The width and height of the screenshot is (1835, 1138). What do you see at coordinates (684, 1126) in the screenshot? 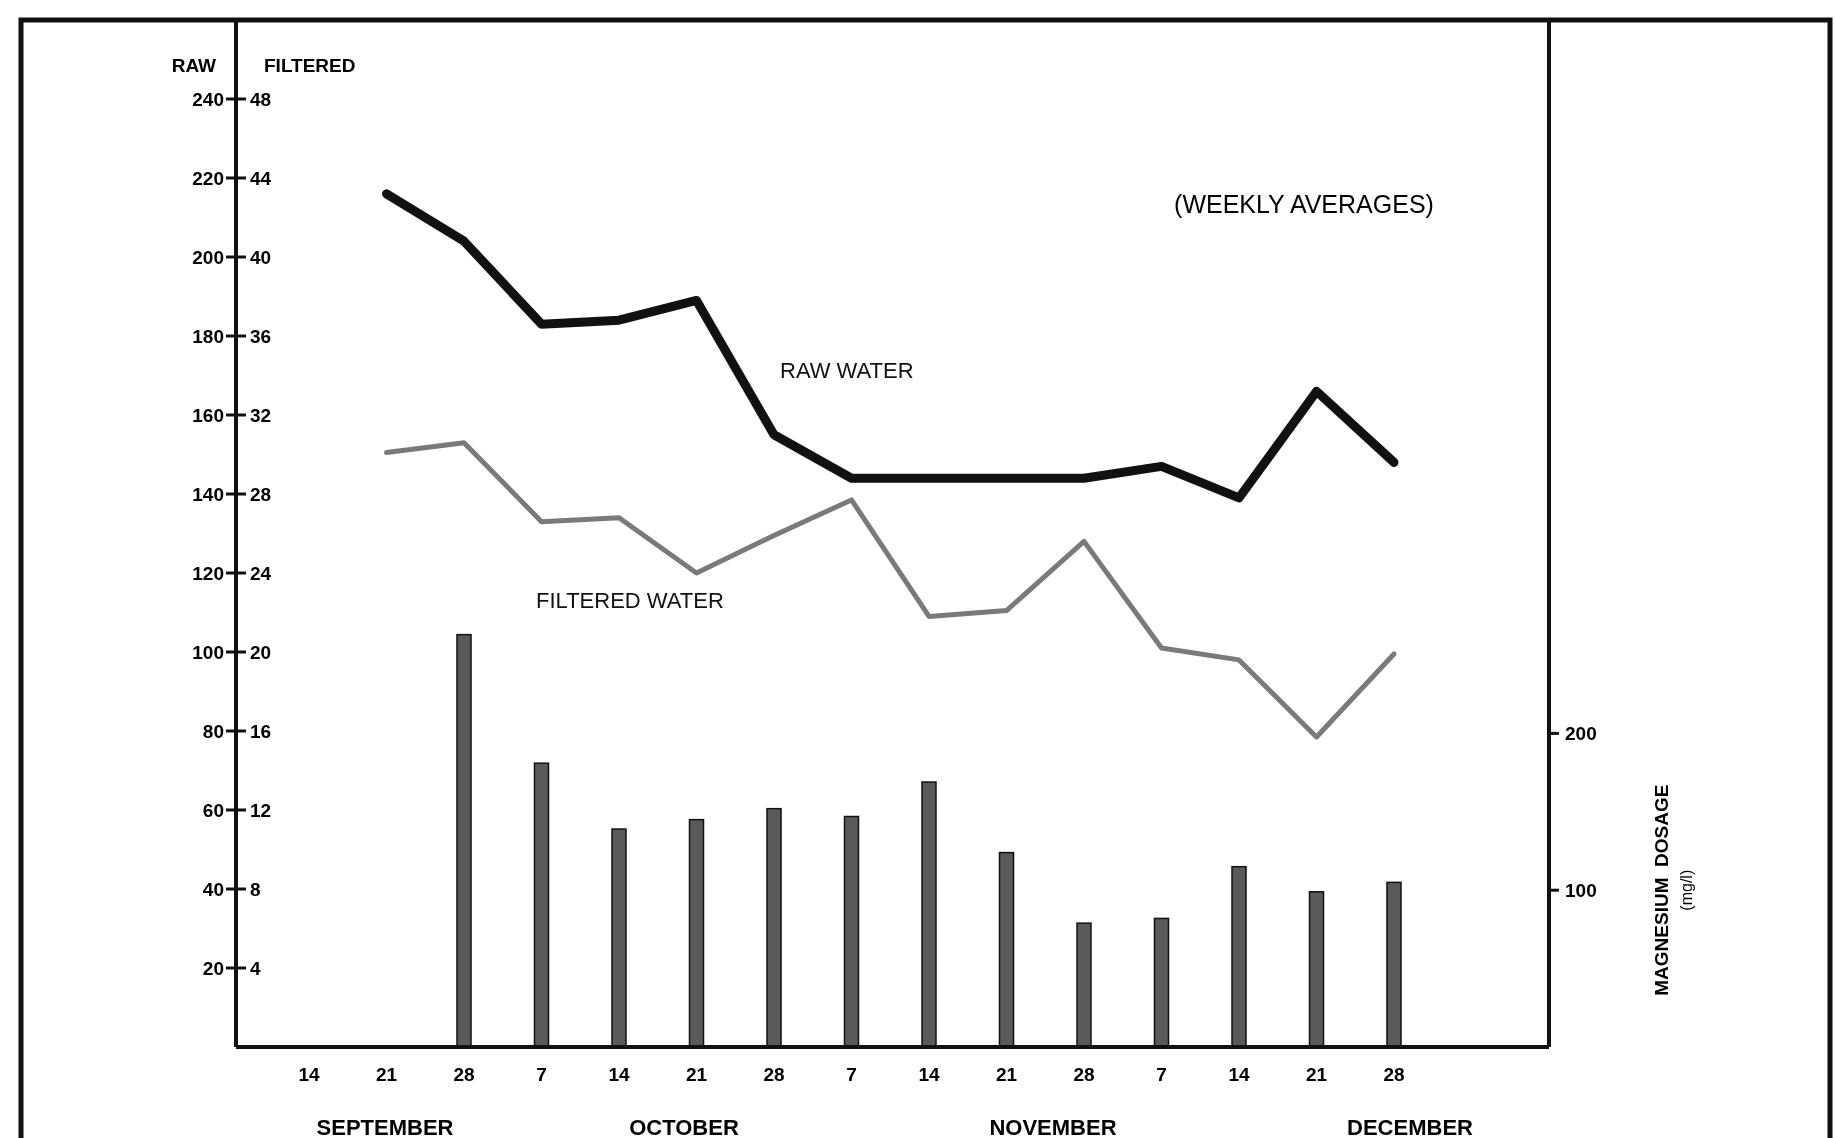
I see `text: OCTOBER` at bounding box center [684, 1126].